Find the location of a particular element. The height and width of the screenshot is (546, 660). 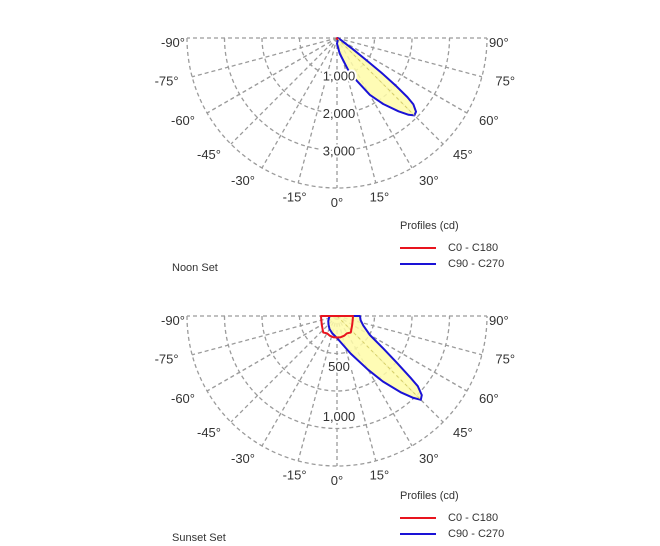

radial-tick-label: 3,000 is located at coordinates (339, 151).